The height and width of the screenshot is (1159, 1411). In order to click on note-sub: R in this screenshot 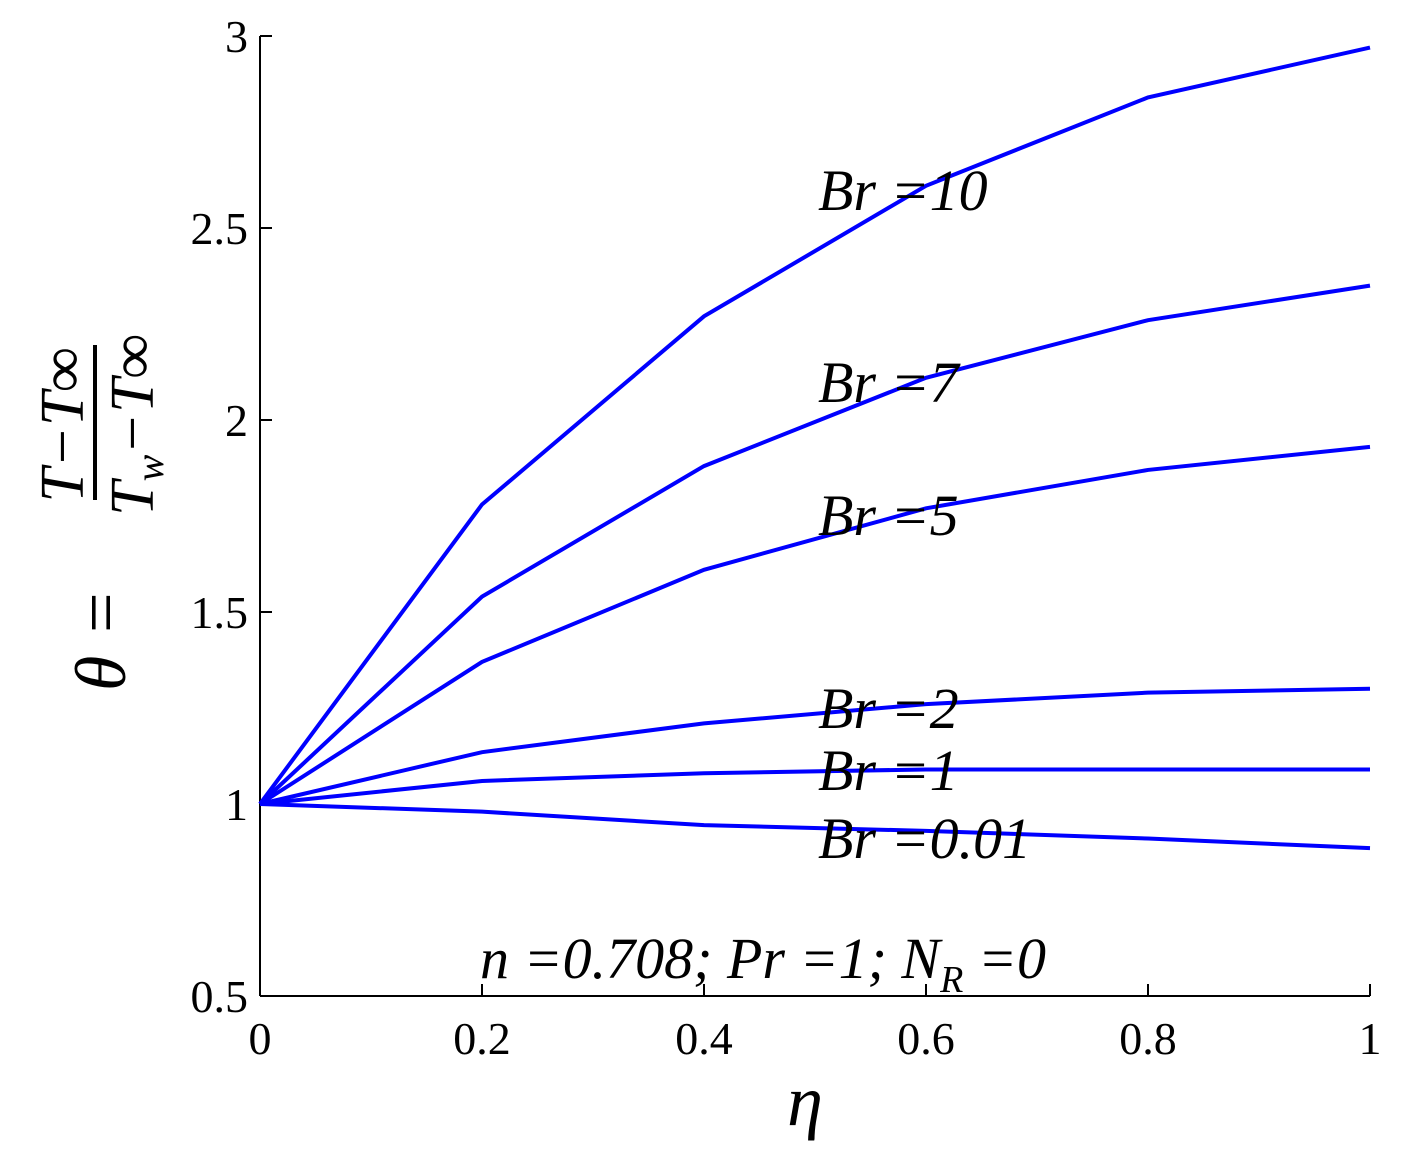, I will do `click(951, 980)`.